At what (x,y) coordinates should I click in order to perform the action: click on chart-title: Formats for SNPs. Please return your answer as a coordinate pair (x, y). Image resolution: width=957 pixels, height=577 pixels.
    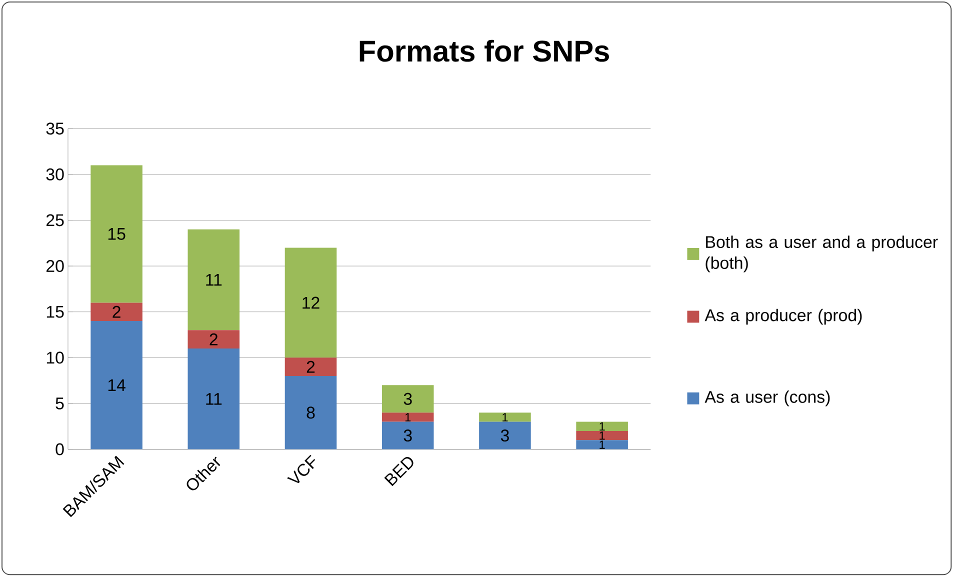
    Looking at the image, I should click on (484, 51).